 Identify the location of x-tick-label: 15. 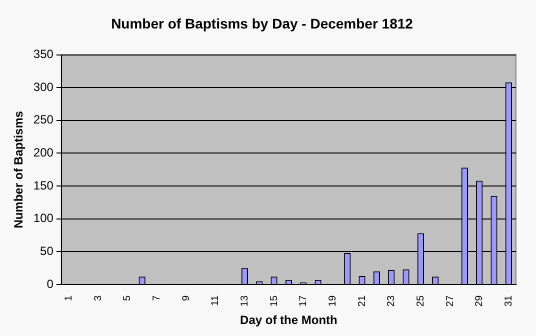
(274, 301).